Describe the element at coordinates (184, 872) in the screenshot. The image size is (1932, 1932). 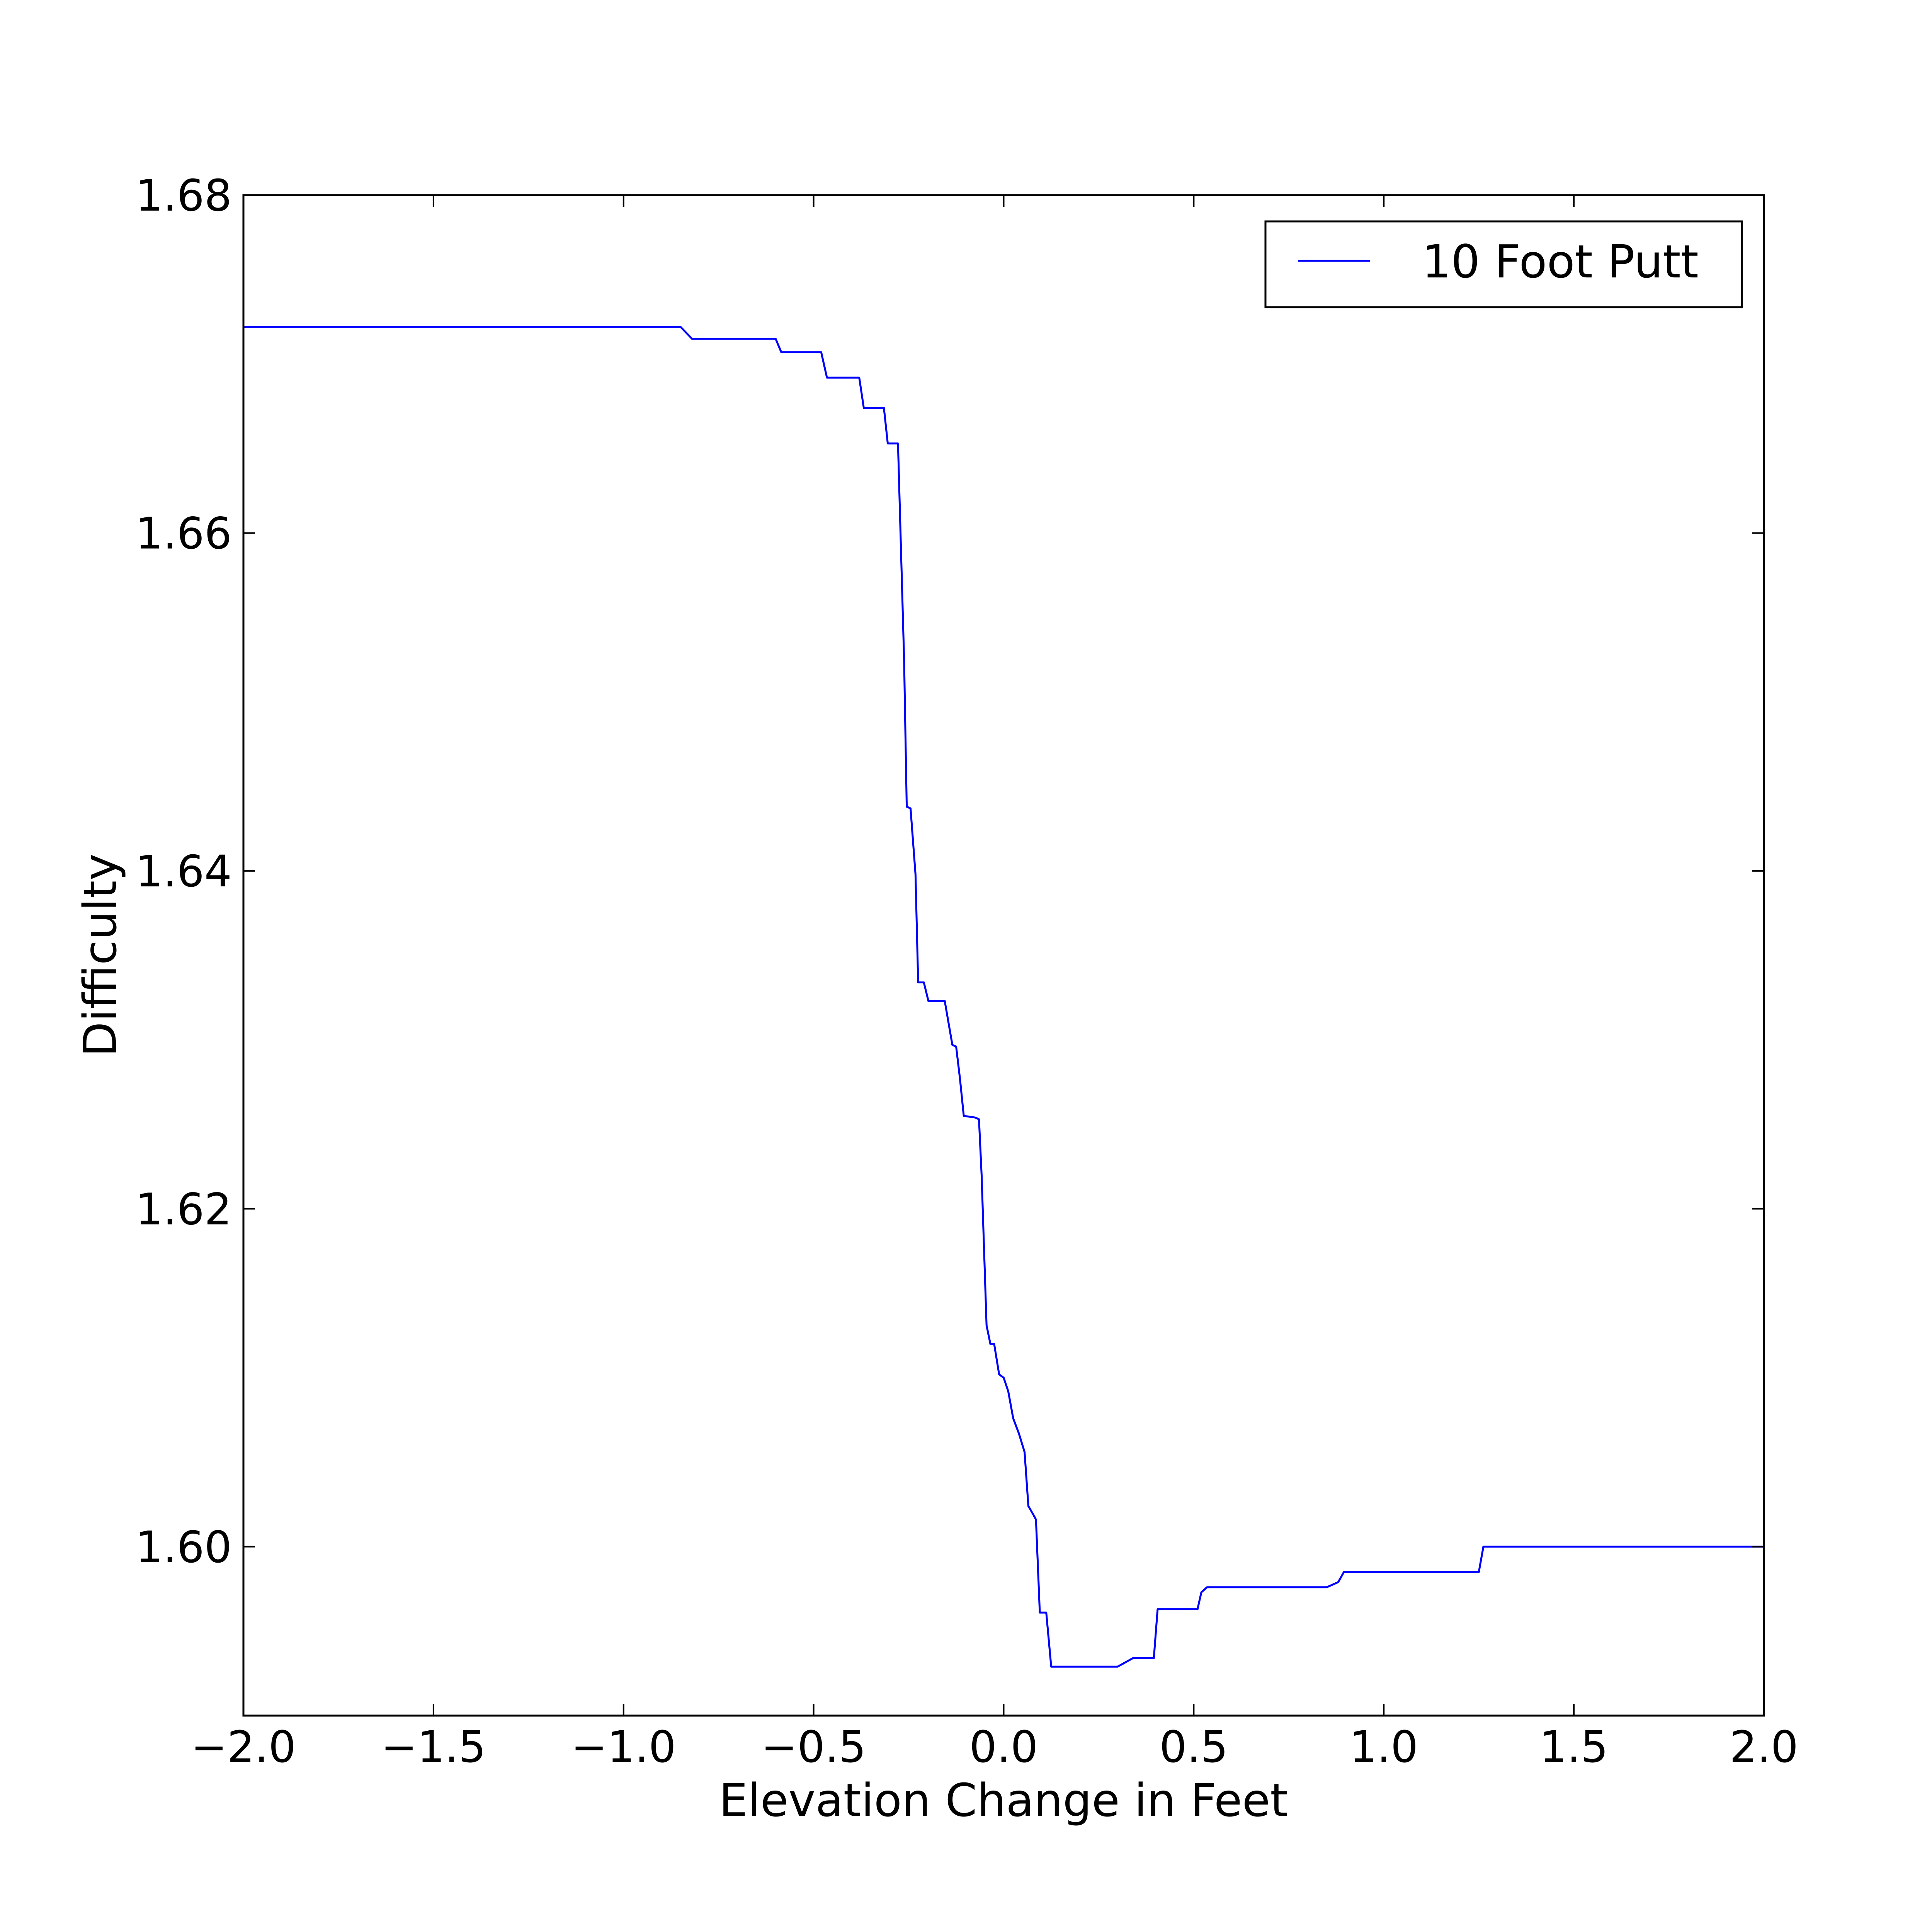
I see `y-tick-label: 1.64` at that location.